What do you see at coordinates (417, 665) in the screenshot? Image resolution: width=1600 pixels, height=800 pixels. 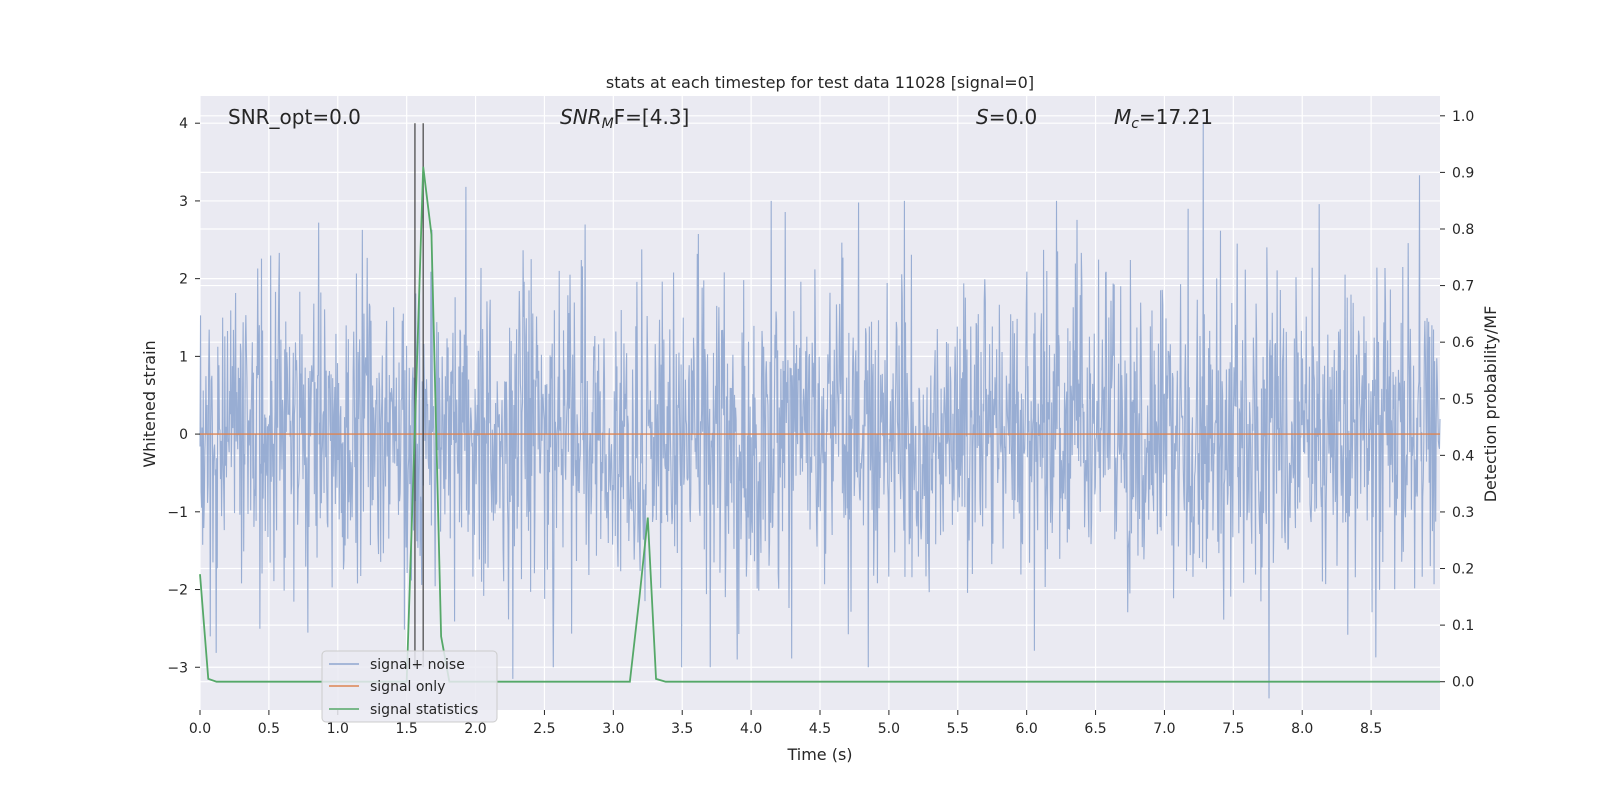 I see `legend-label-signal-plus-noise: signal+ noise` at bounding box center [417, 665].